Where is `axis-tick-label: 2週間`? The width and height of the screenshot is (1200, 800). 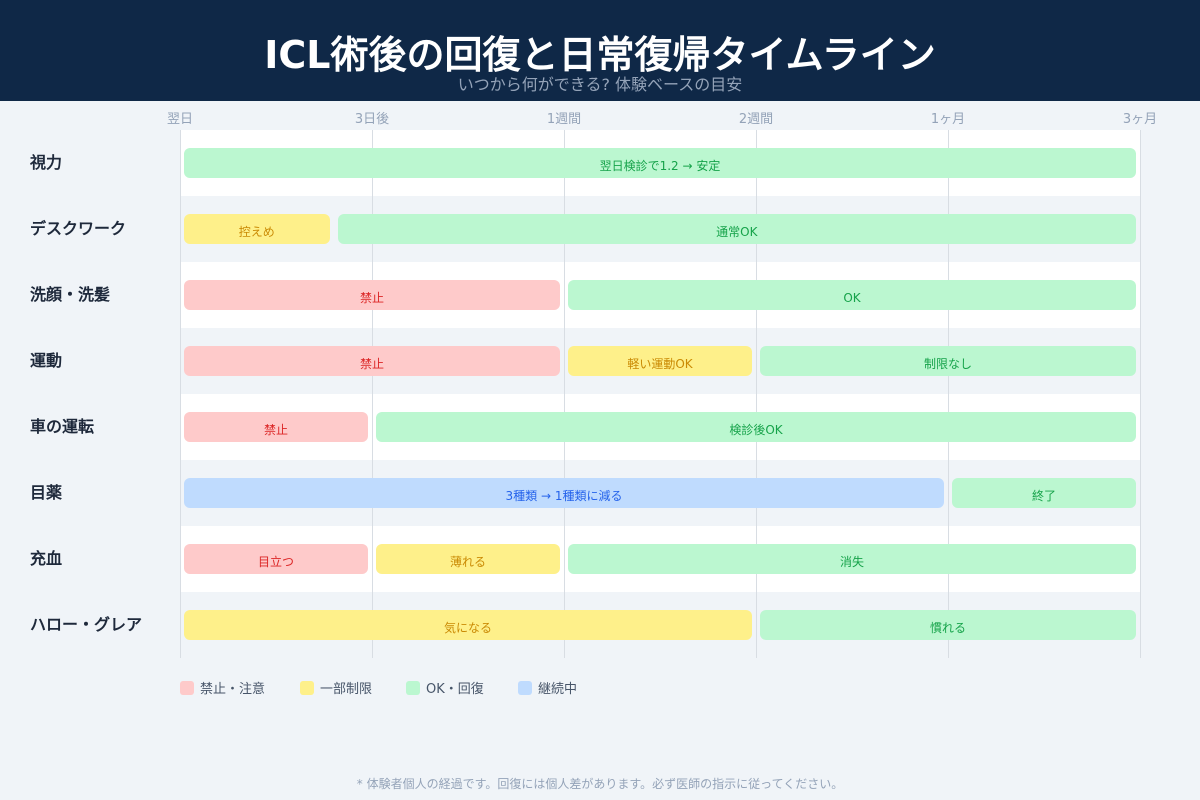
axis-tick-label: 2週間 is located at coordinates (756, 119).